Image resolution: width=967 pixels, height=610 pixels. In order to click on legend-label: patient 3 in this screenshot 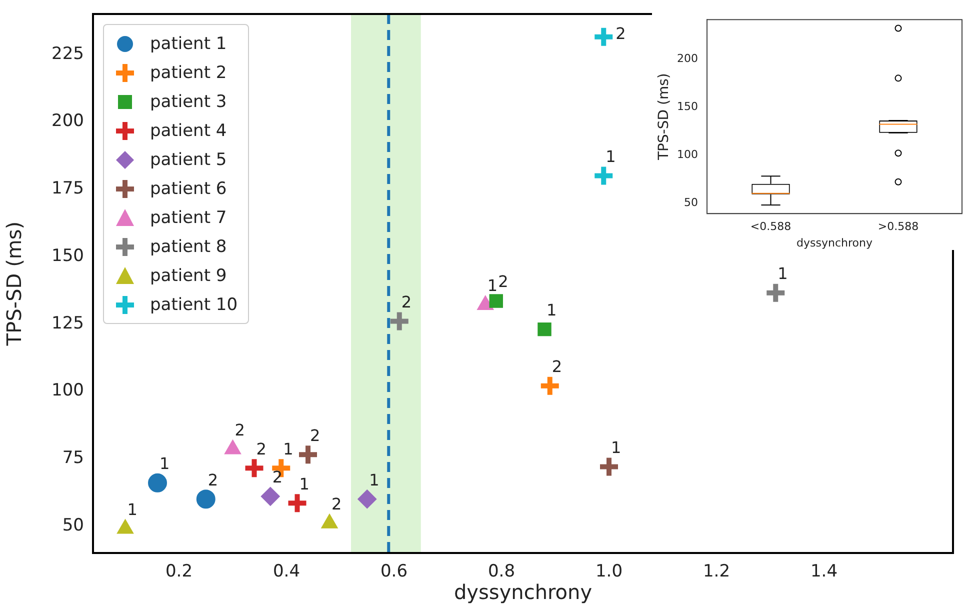, I will do `click(188, 102)`.